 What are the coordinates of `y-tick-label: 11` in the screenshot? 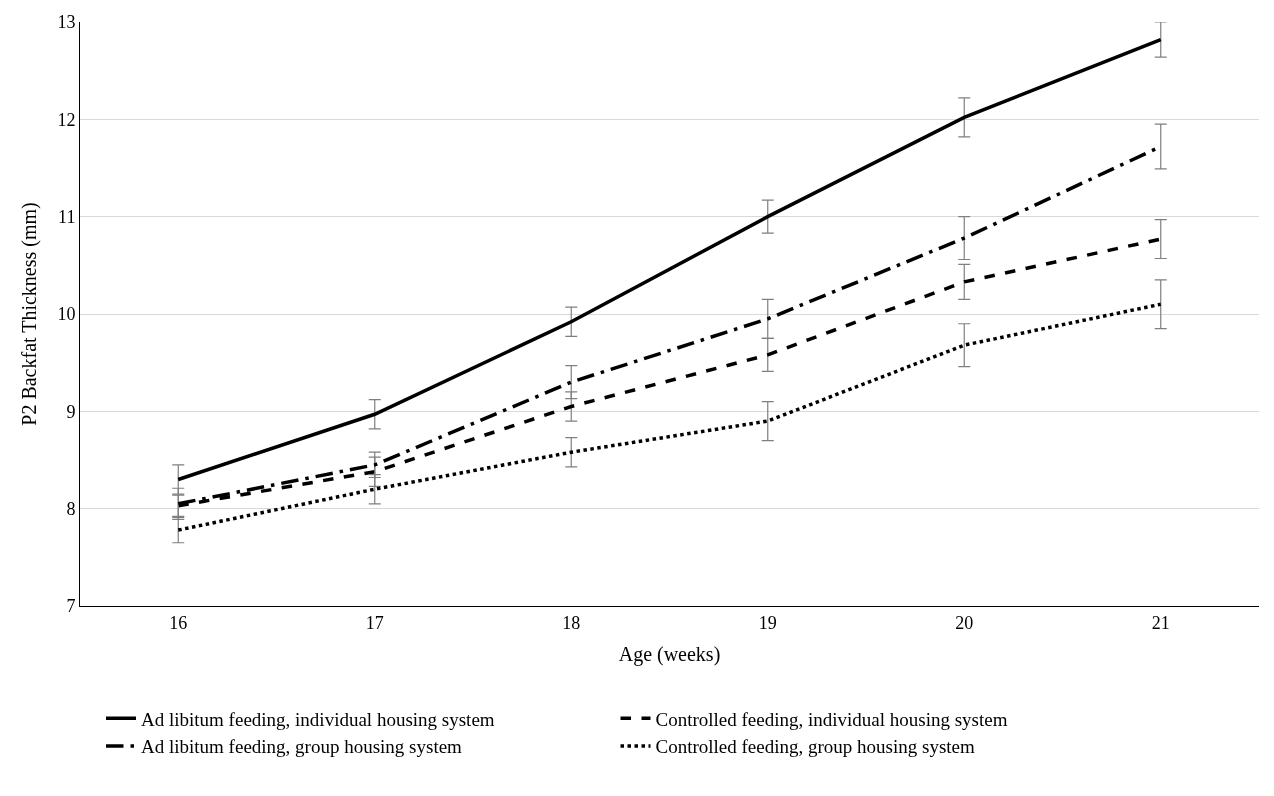 It's located at (67, 216).